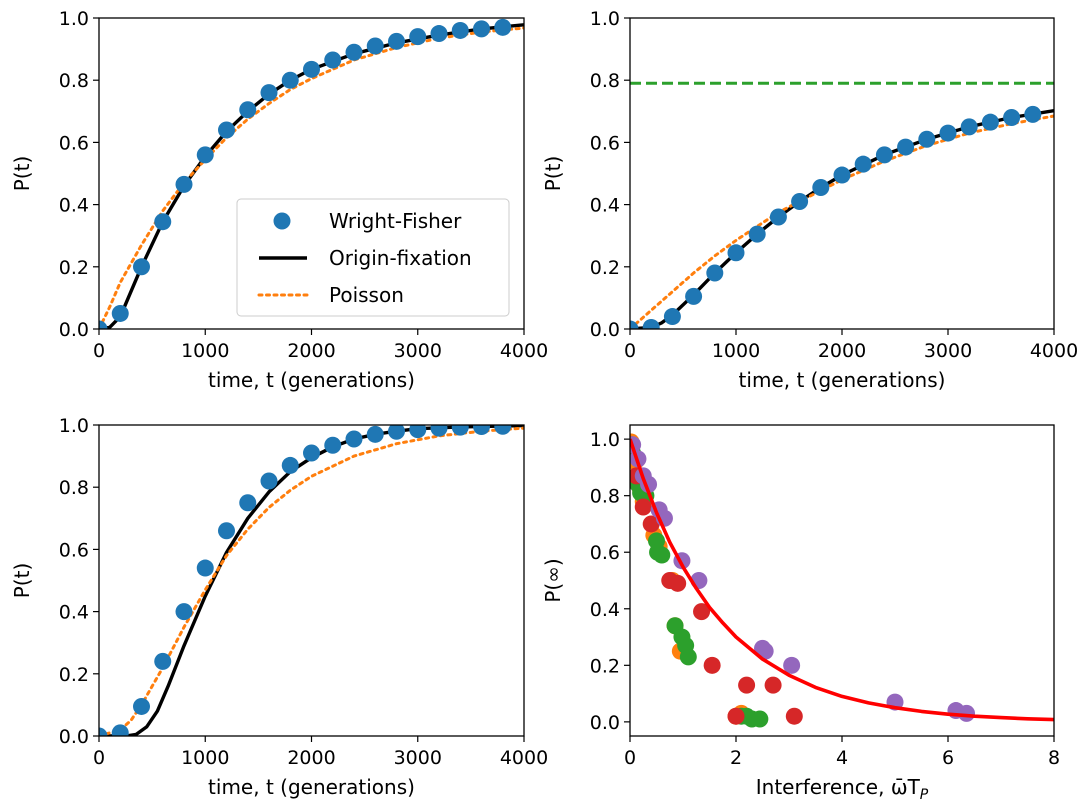 Image resolution: width=1091 pixels, height=811 pixels. Describe the element at coordinates (842, 758) in the screenshot. I see `x-tick-label: 4` at that location.